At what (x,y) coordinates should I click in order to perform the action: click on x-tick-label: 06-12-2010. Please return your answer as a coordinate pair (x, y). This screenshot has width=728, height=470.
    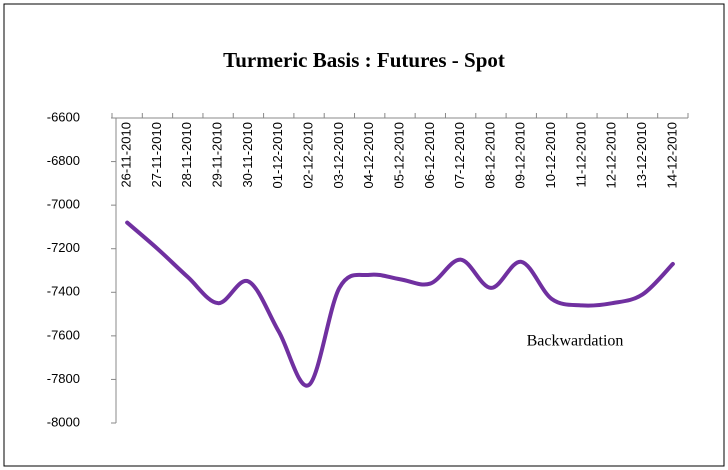
    Looking at the image, I should click on (429, 155).